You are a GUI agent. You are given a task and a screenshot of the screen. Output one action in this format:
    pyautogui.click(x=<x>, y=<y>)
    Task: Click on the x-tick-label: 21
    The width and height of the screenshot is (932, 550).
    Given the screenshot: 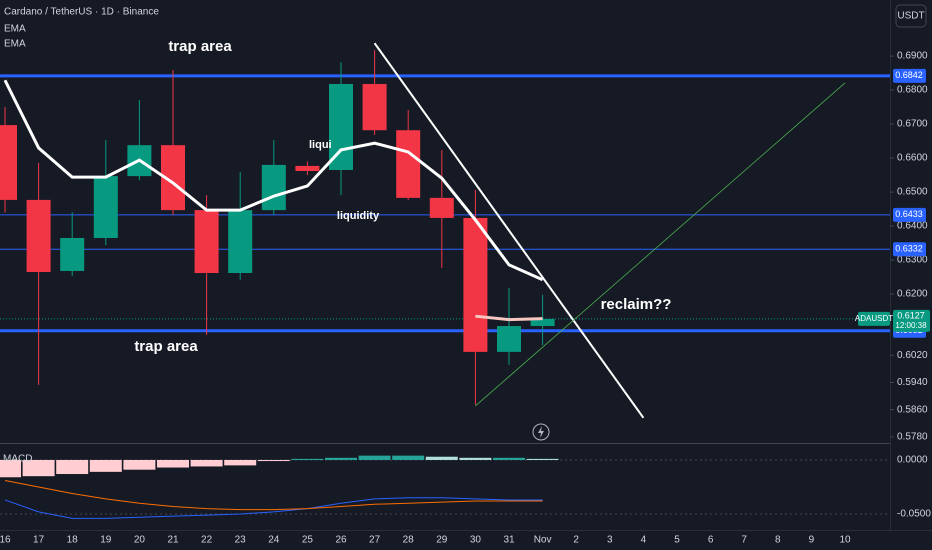 What is the action you would take?
    pyautogui.click(x=173, y=540)
    